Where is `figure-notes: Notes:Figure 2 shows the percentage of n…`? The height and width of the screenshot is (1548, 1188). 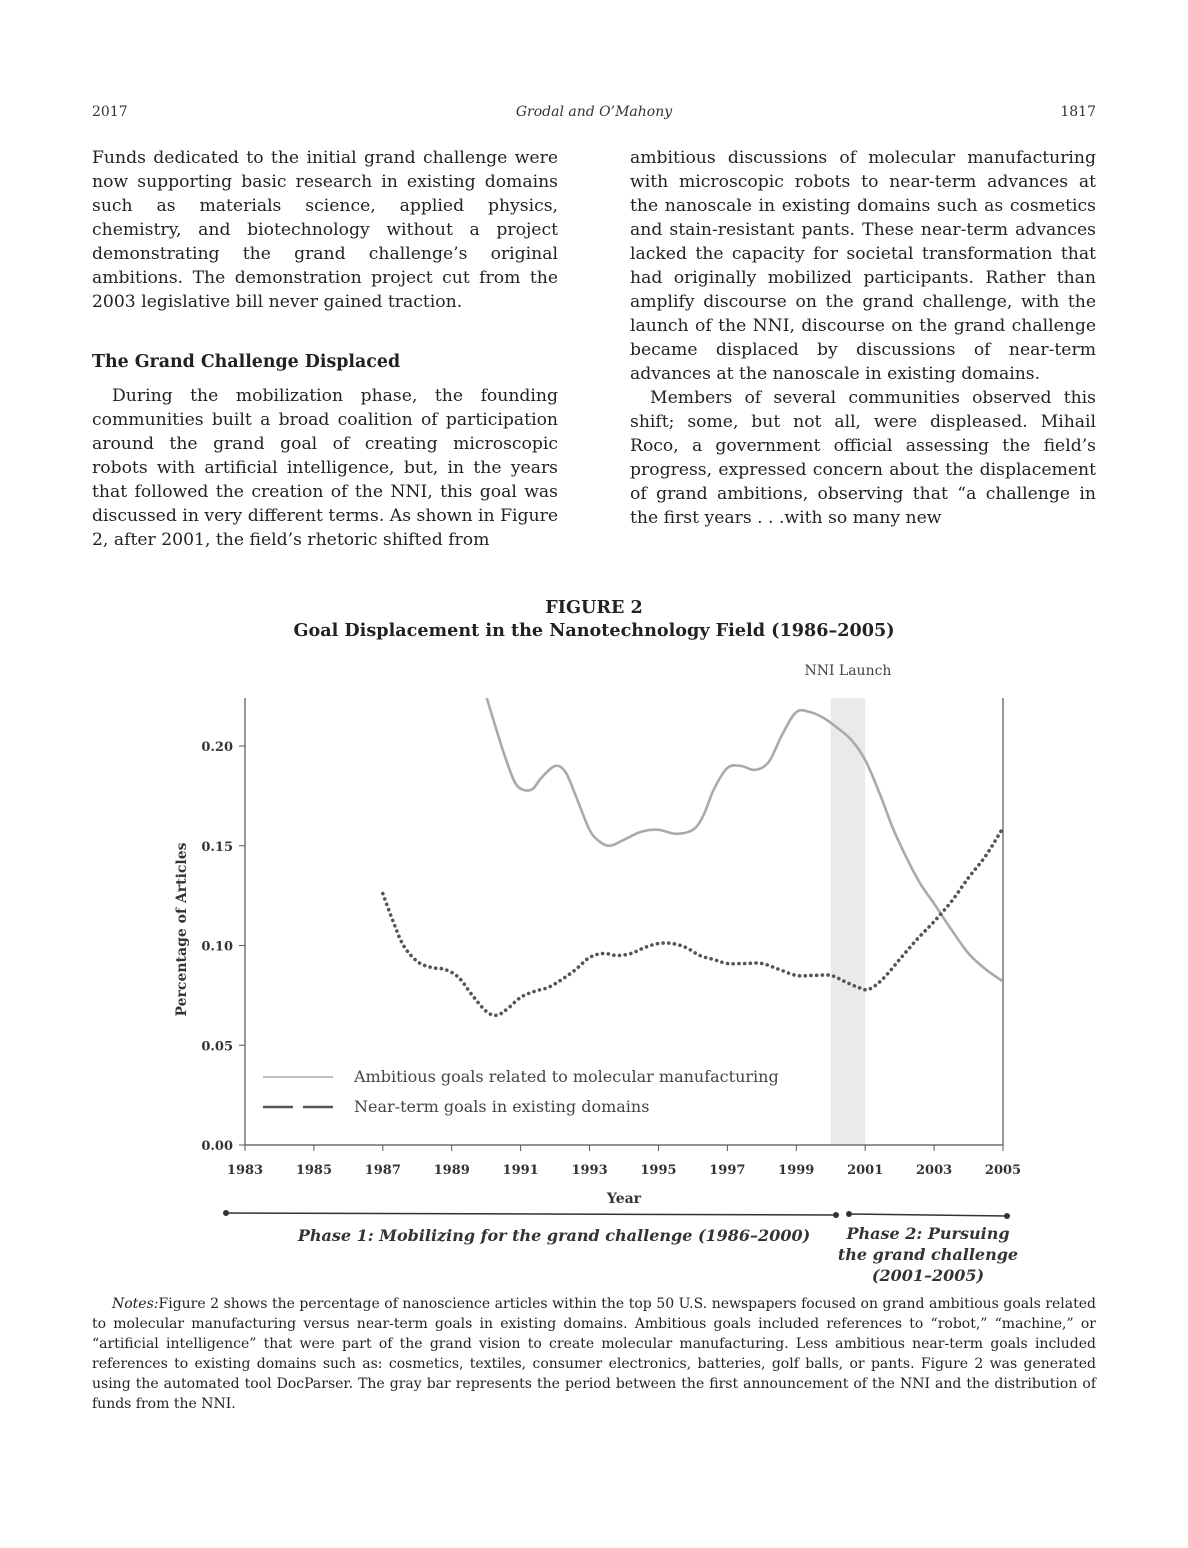 figure-notes: Notes:Figure 2 shows the percentage of n… is located at coordinates (594, 1354).